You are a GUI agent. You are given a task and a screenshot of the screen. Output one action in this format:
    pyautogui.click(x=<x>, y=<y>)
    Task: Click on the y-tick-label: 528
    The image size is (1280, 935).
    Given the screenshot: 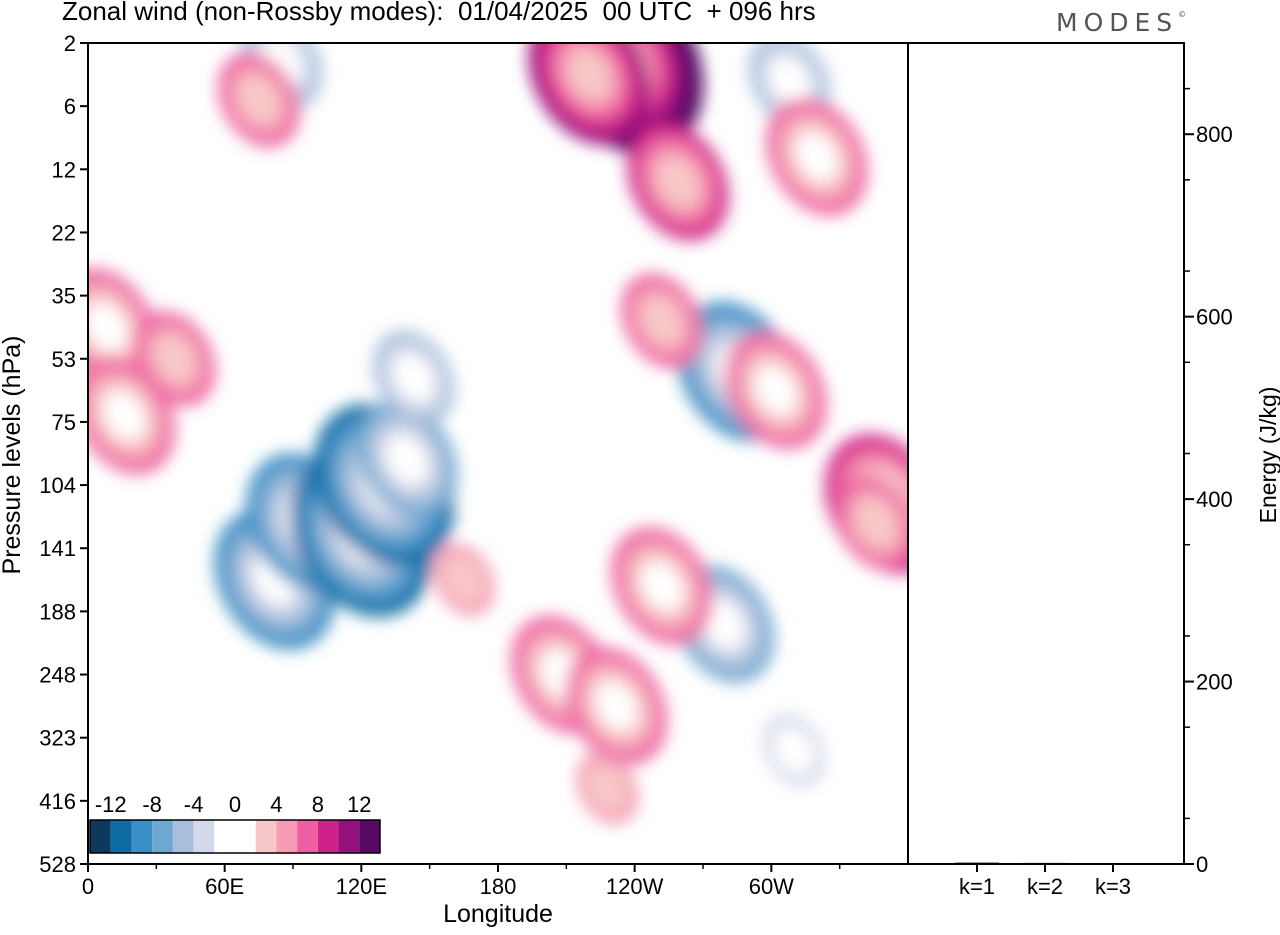 What is the action you would take?
    pyautogui.click(x=57, y=864)
    